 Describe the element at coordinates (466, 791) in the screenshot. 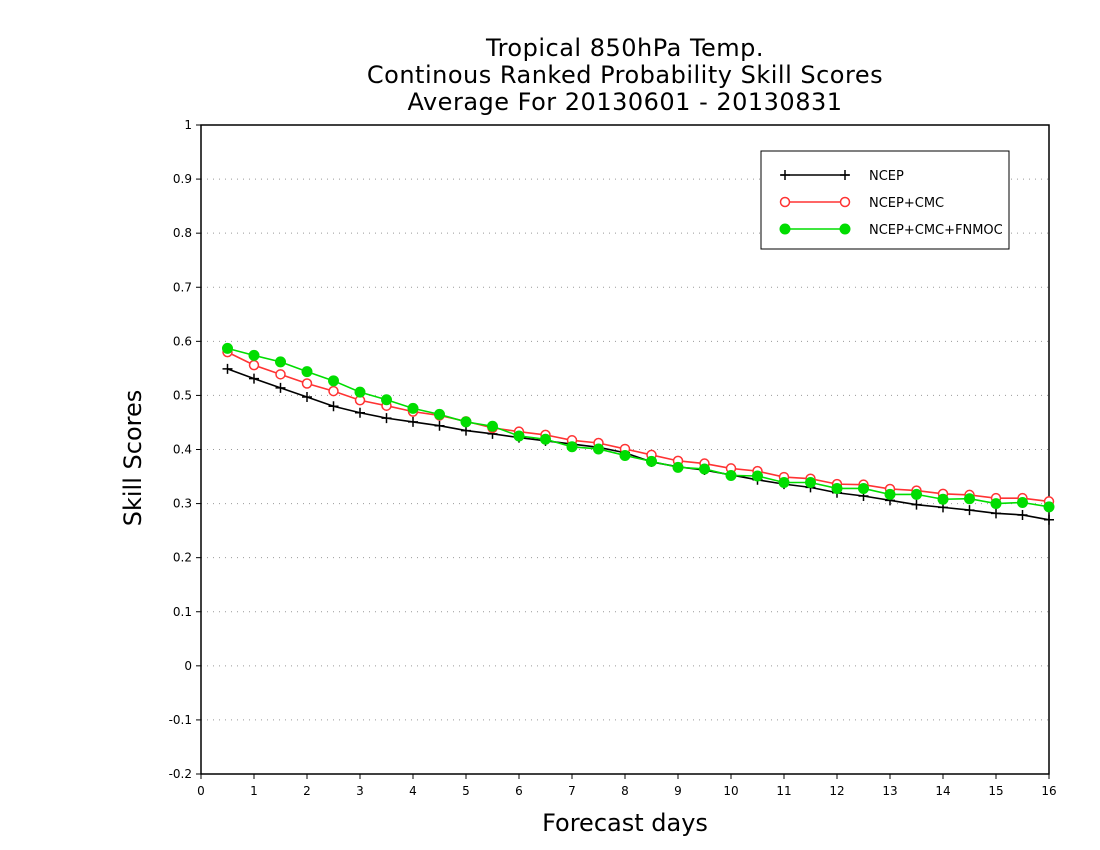

I see `x-tick-label: 5` at that location.